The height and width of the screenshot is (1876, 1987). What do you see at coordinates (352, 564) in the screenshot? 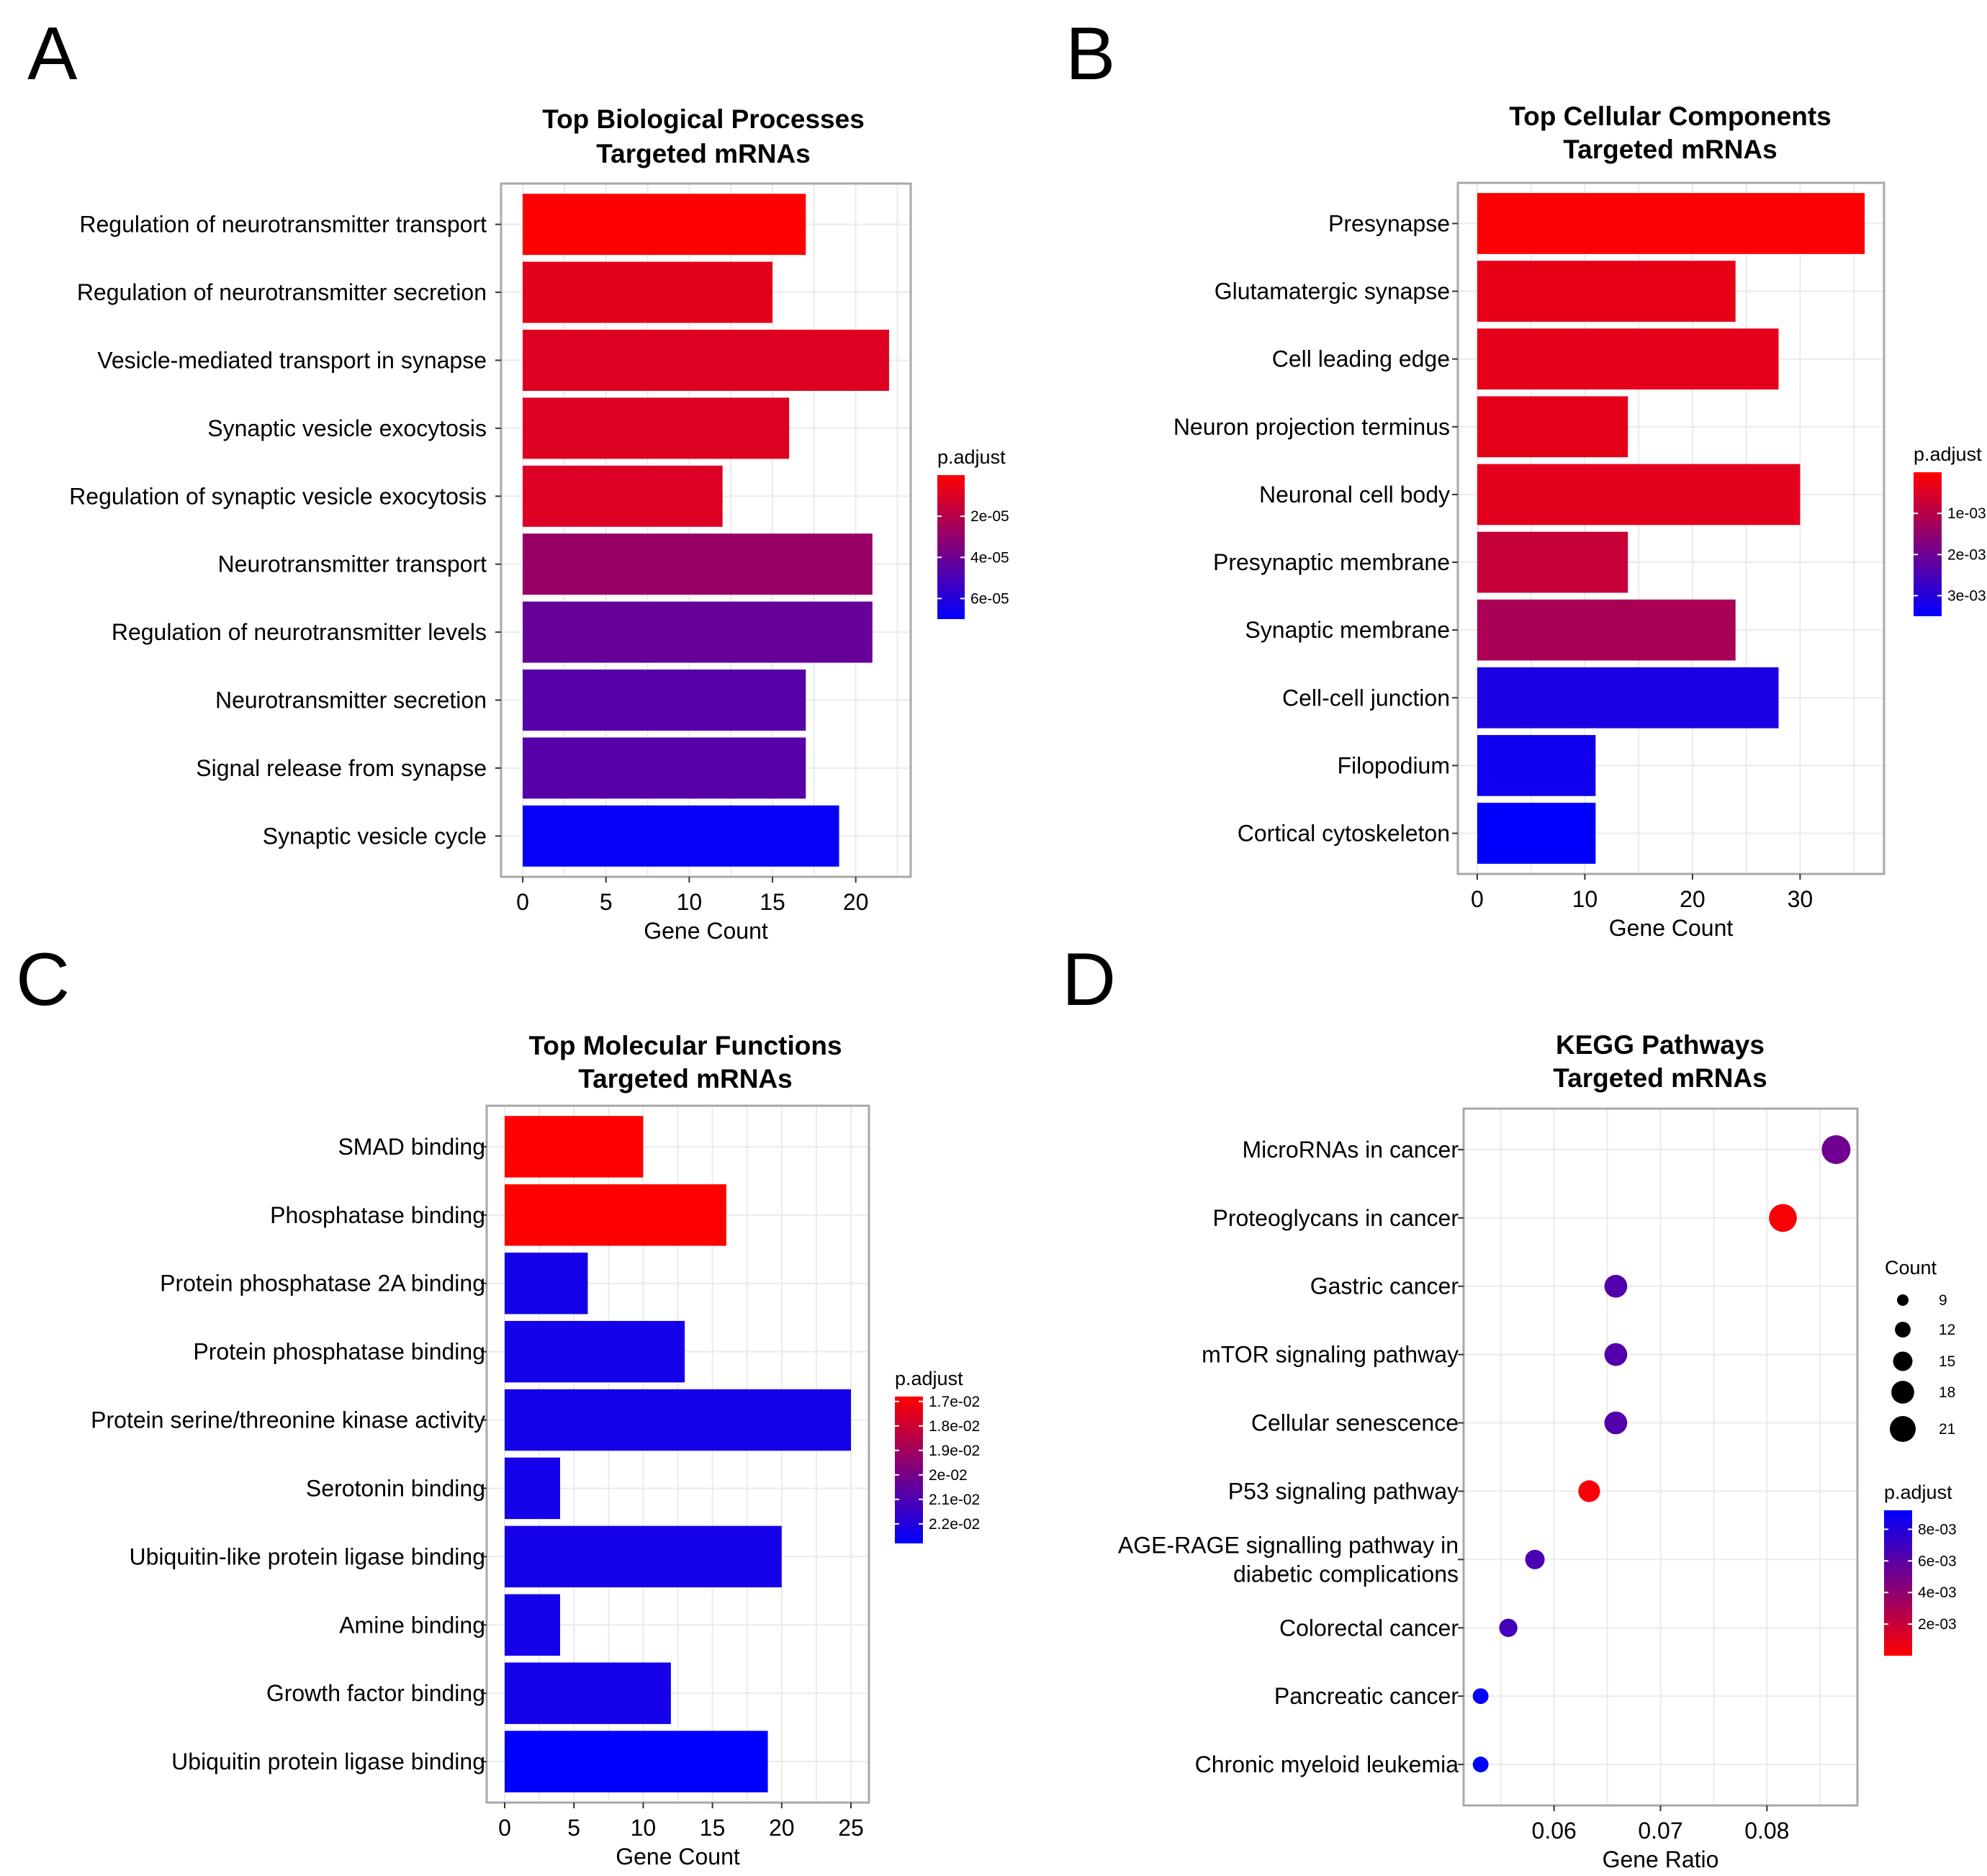
I see `category-label-neurotransmitter-transport: Neurotransmitter transport` at bounding box center [352, 564].